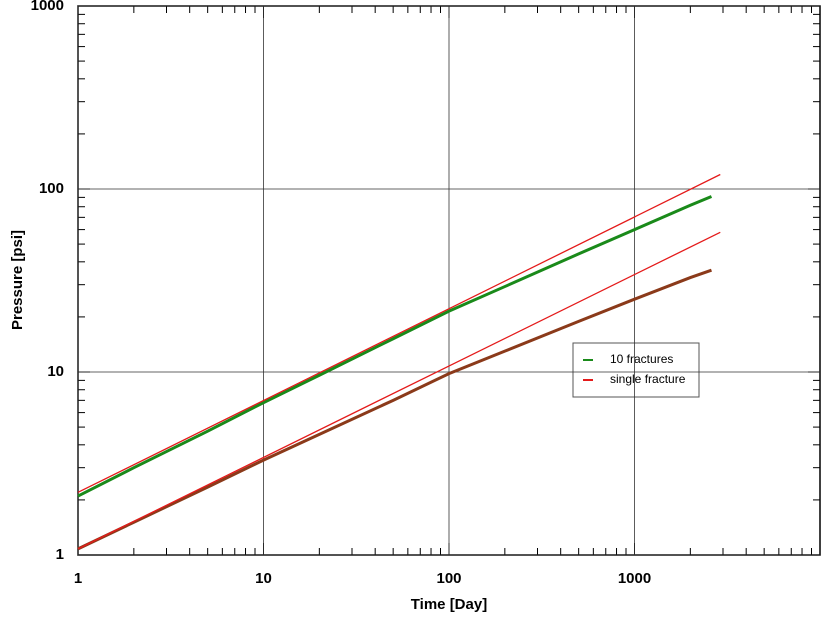 This screenshot has width=828, height=621. Describe the element at coordinates (47, 7) in the screenshot. I see `y-tick-label: 1000` at that location.